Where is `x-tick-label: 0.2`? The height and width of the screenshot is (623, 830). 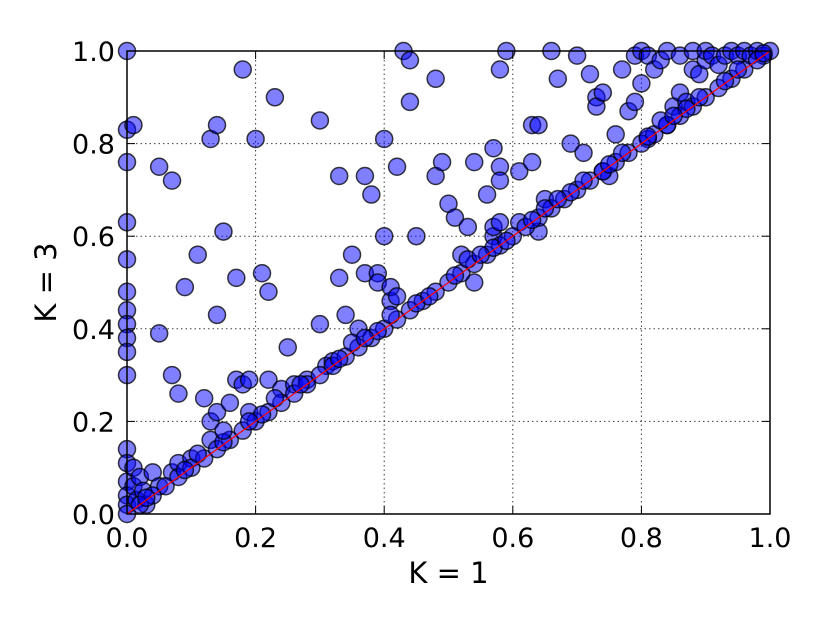 x-tick-label: 0.2 is located at coordinates (255, 538).